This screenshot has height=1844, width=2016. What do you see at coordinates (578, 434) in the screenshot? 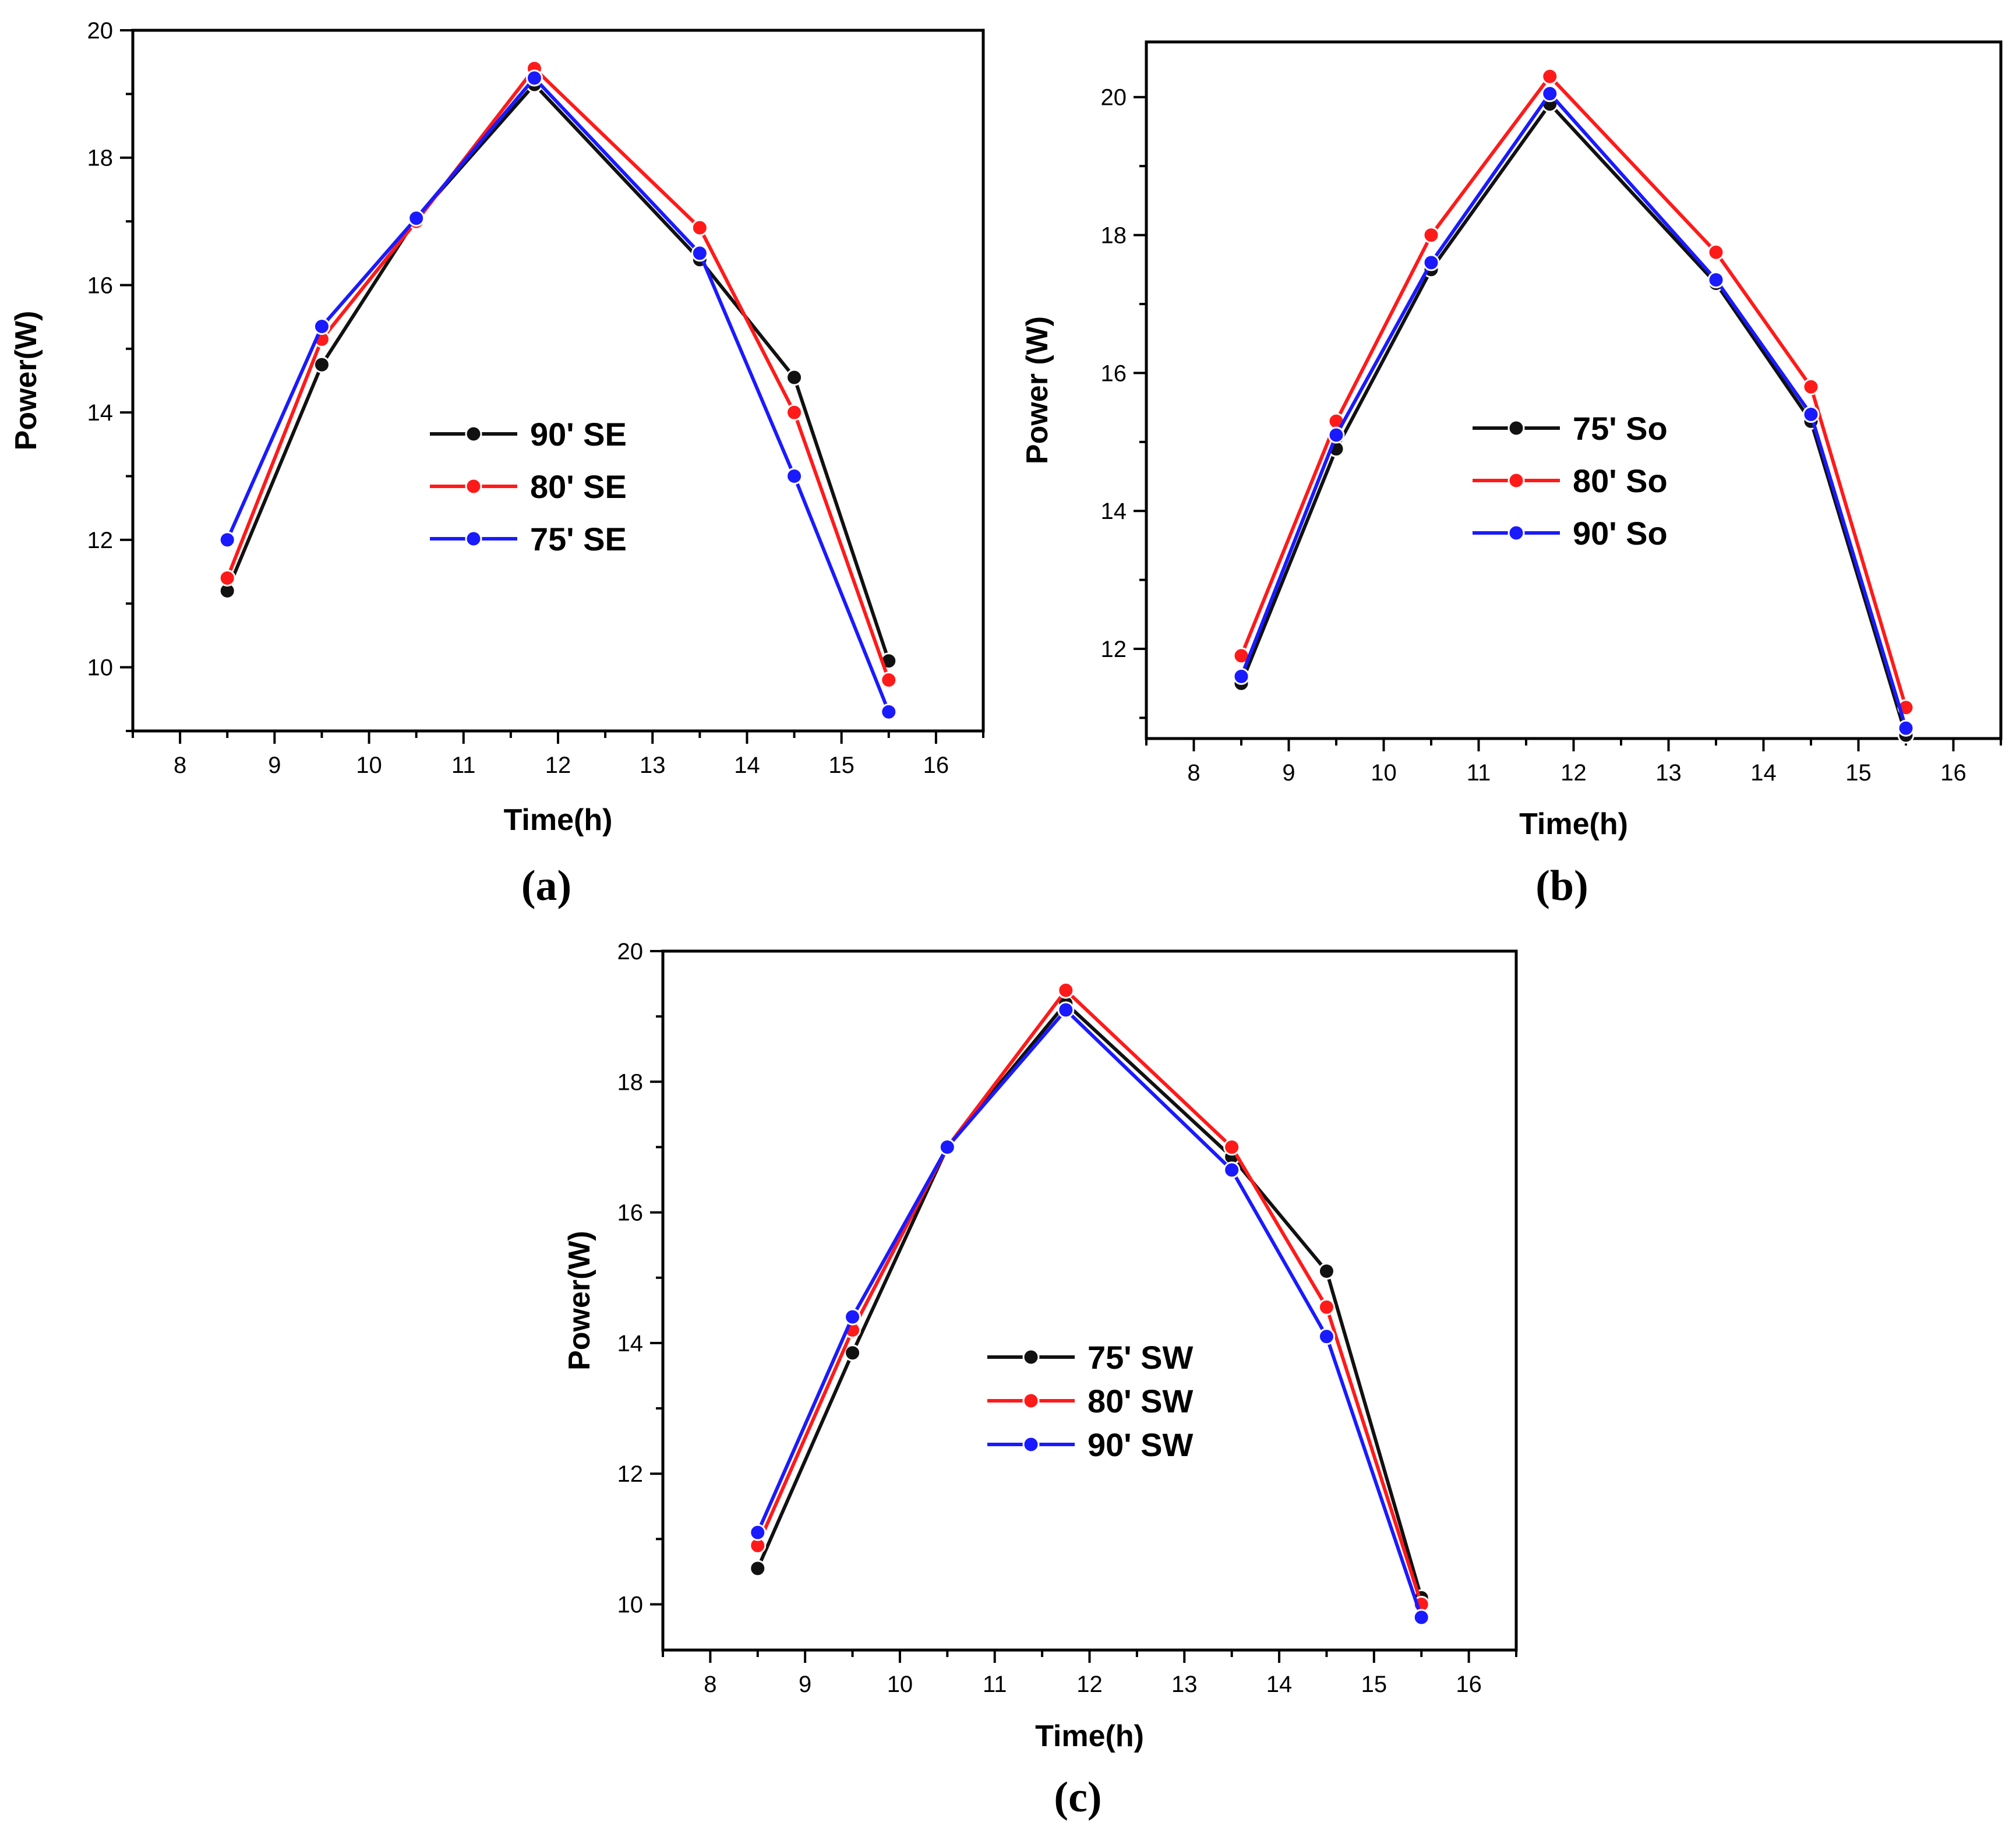
I see `legend-label-1: 90' SE` at bounding box center [578, 434].